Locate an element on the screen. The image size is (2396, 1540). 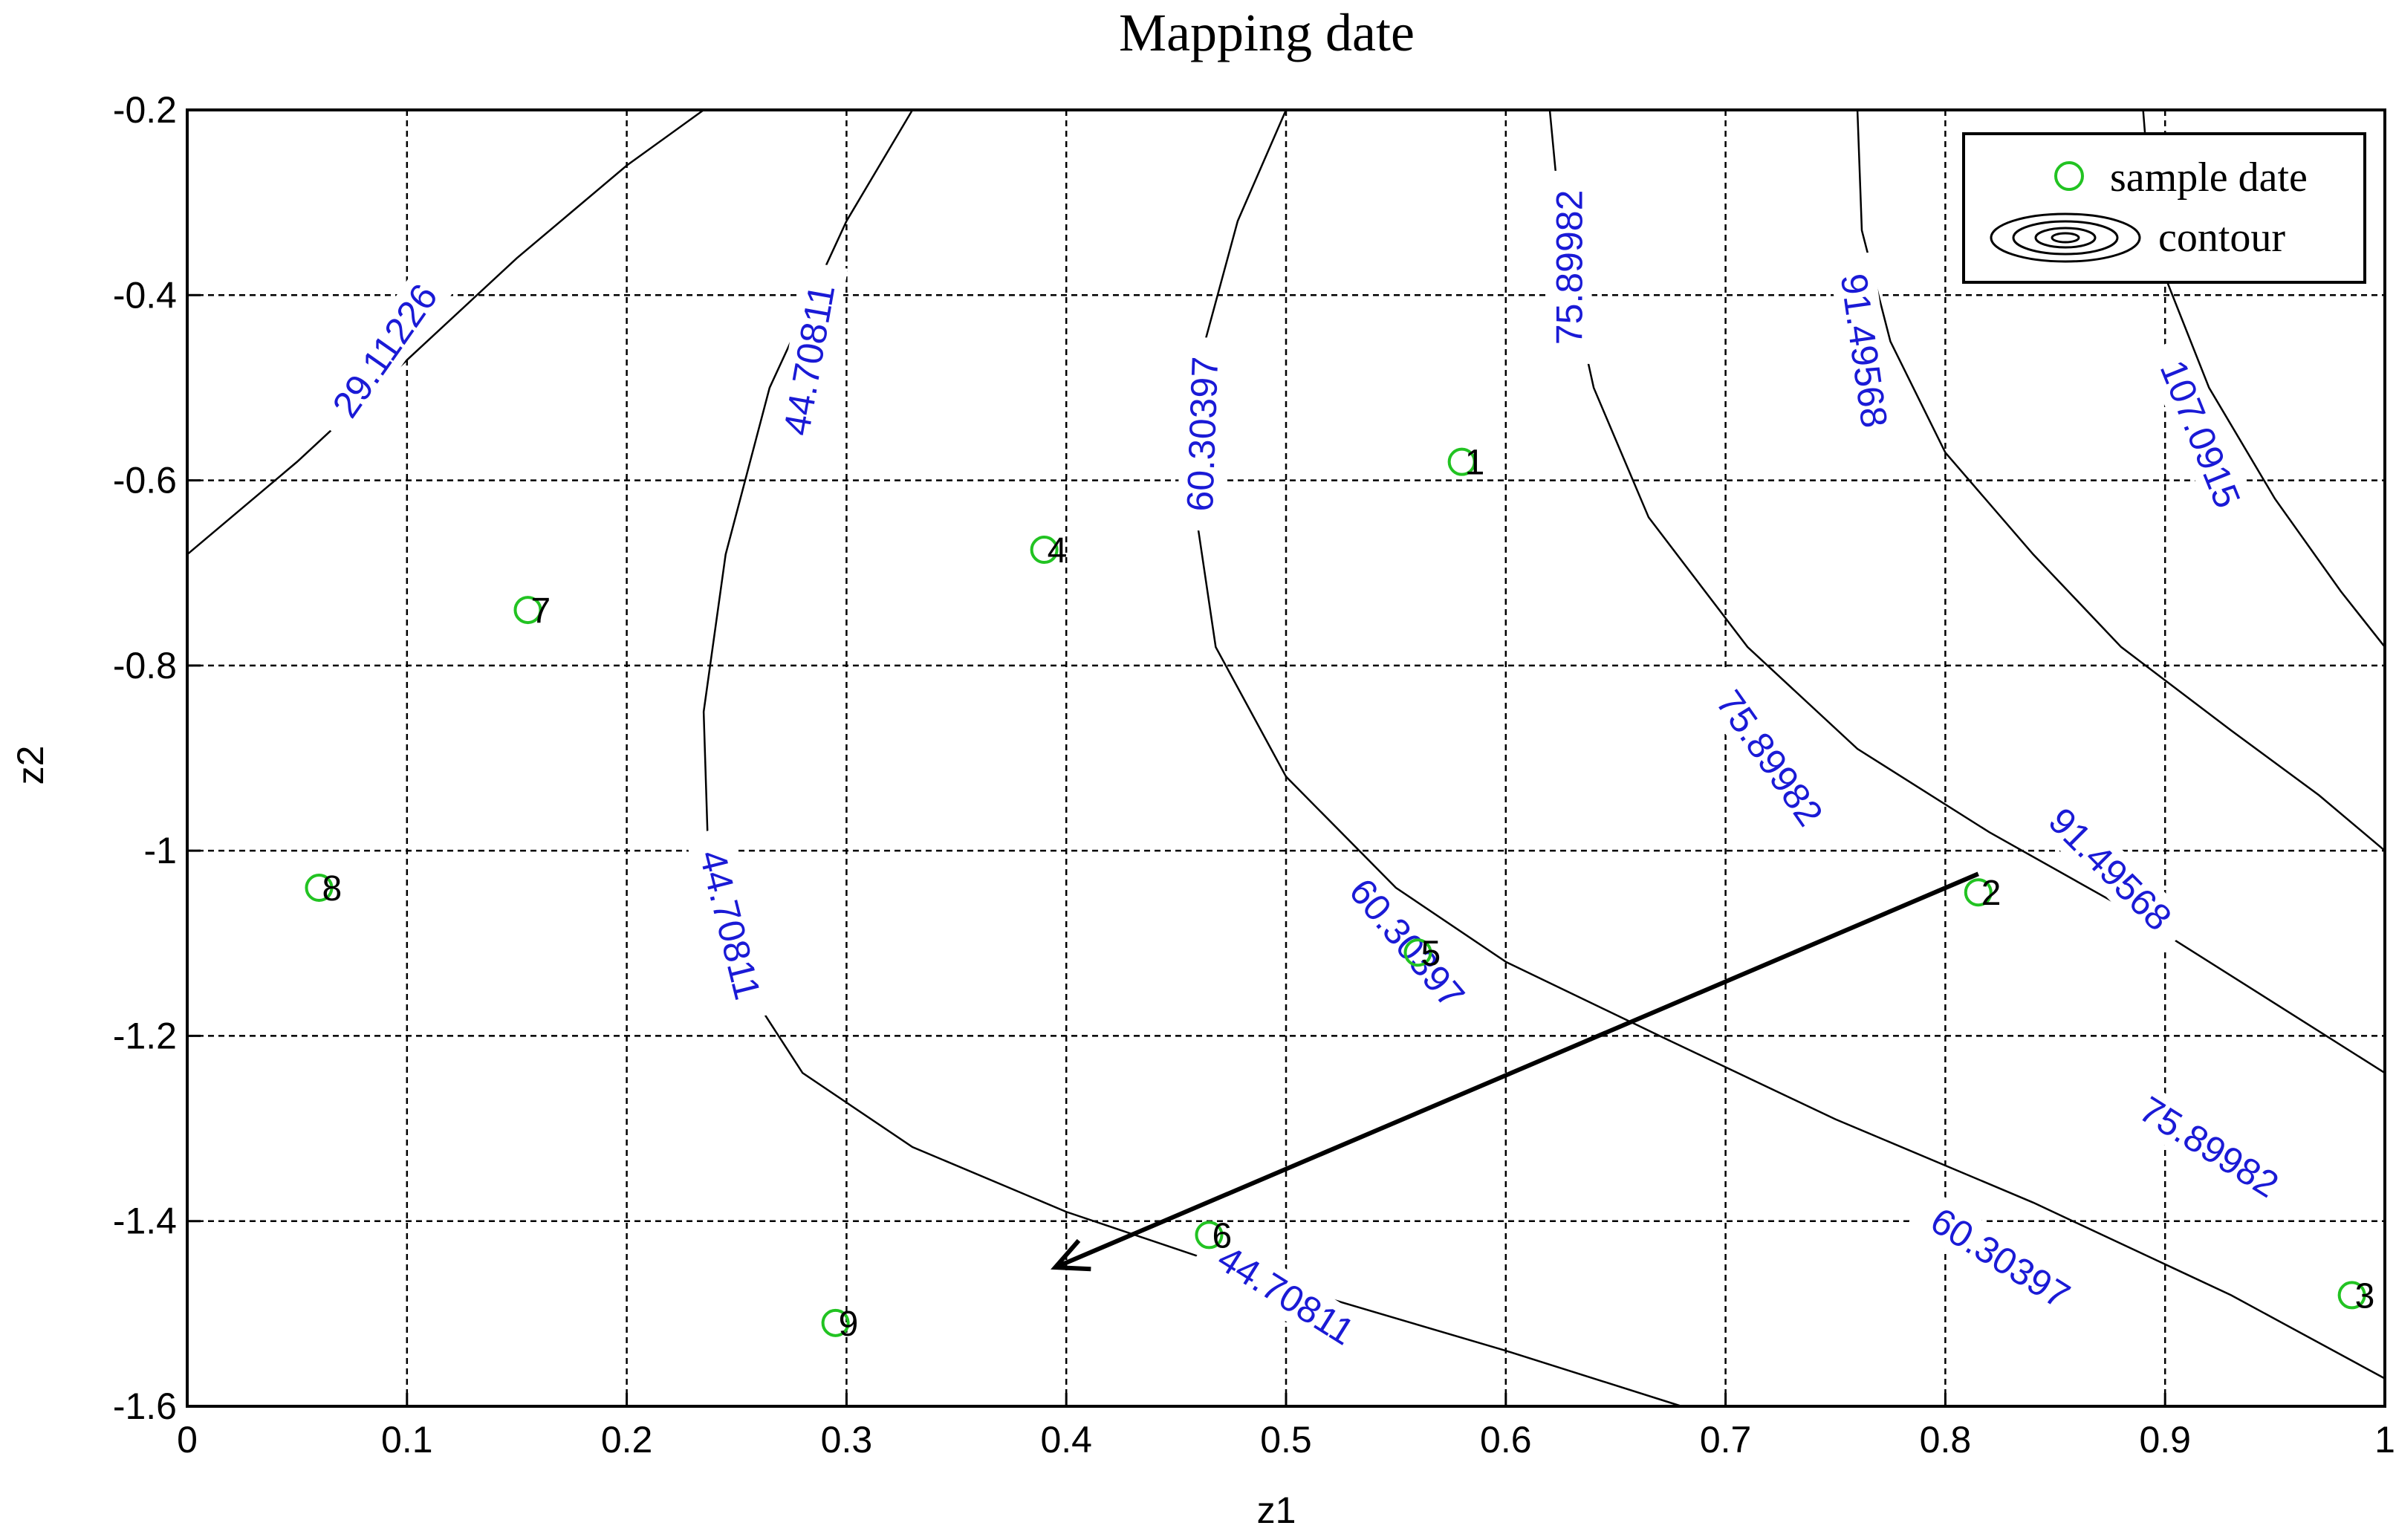
x-tick-label: 0.4 is located at coordinates (1066, 1440).